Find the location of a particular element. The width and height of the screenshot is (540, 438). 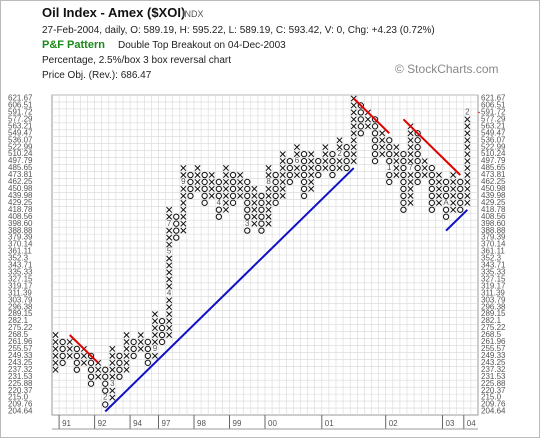

y-tick-label-left: 243.25 is located at coordinates (20, 362).